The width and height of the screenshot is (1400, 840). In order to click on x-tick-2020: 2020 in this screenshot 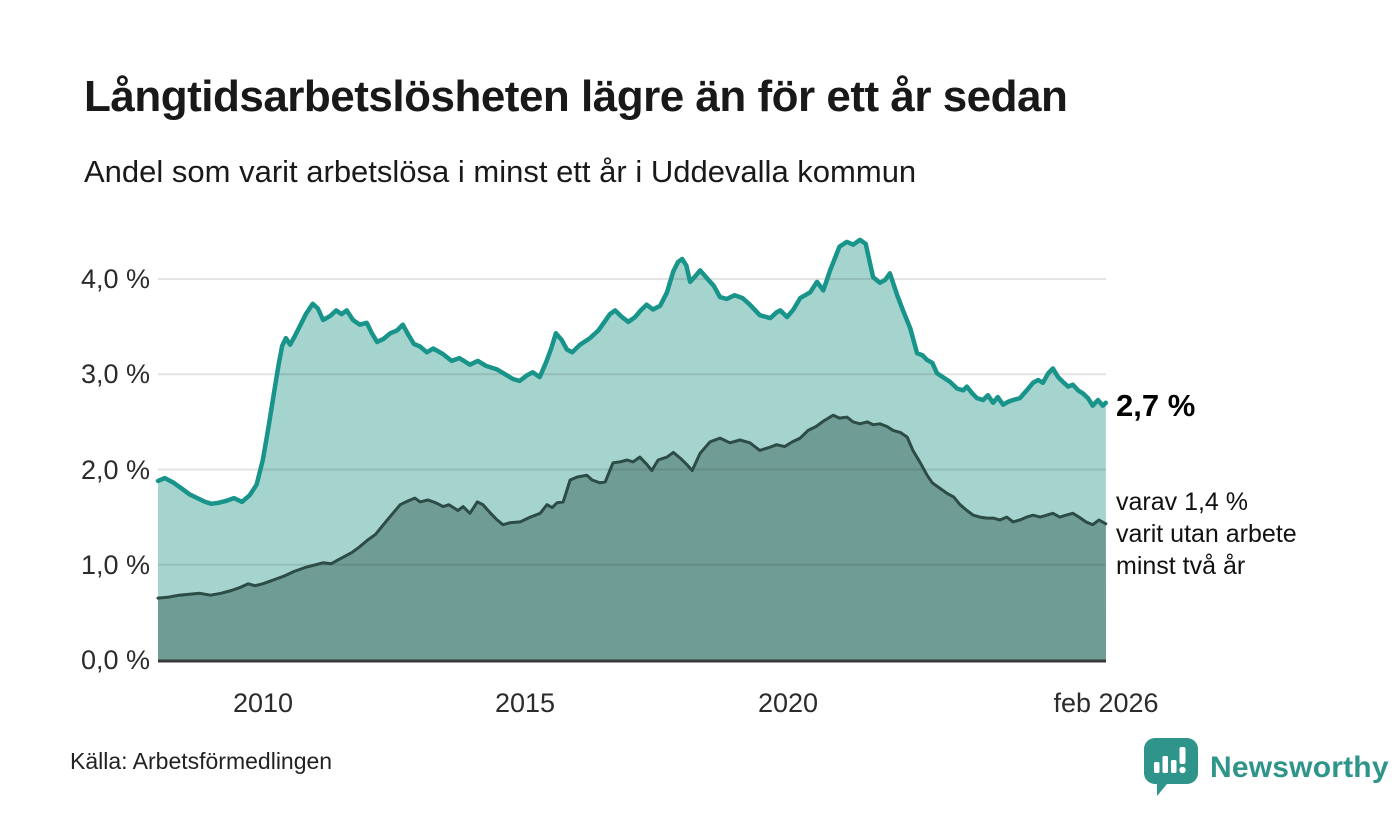, I will do `click(788, 703)`.